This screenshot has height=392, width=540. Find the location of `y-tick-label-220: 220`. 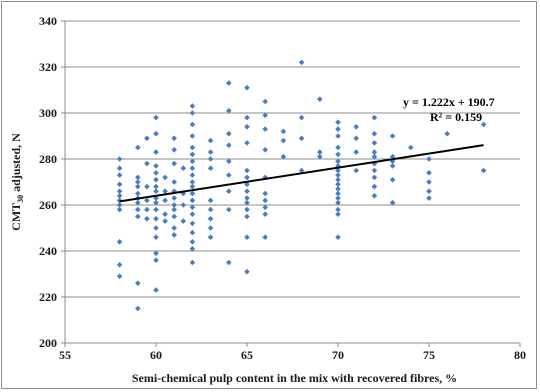

y-tick-label-220: 220 is located at coordinates (48, 297).